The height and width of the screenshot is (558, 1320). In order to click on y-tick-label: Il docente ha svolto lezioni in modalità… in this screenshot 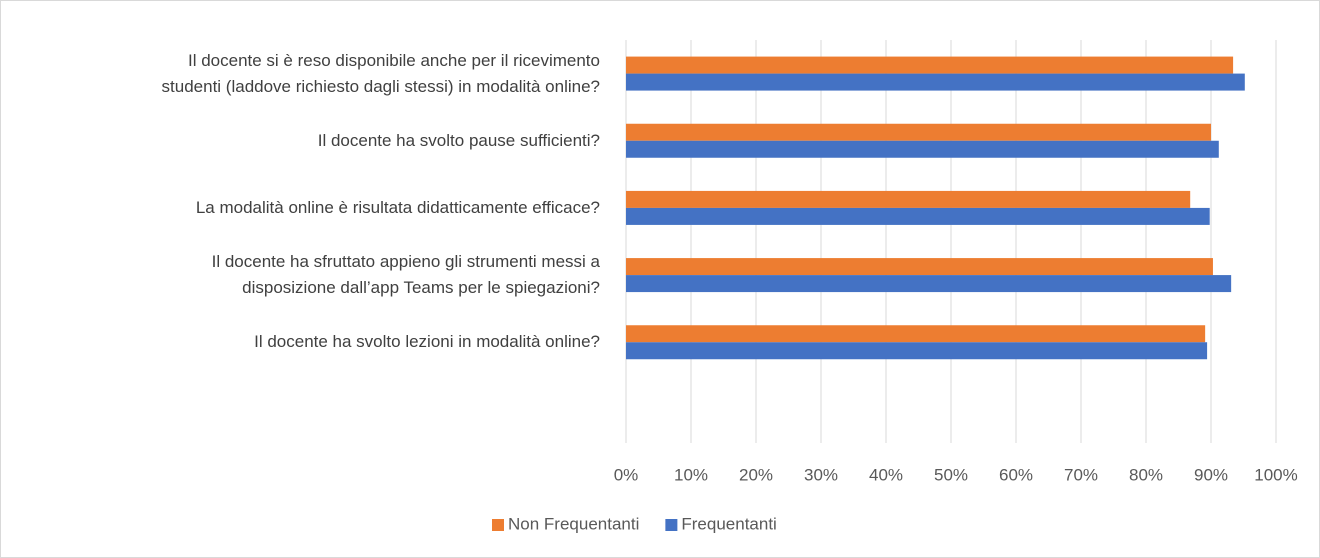, I will do `click(427, 342)`.